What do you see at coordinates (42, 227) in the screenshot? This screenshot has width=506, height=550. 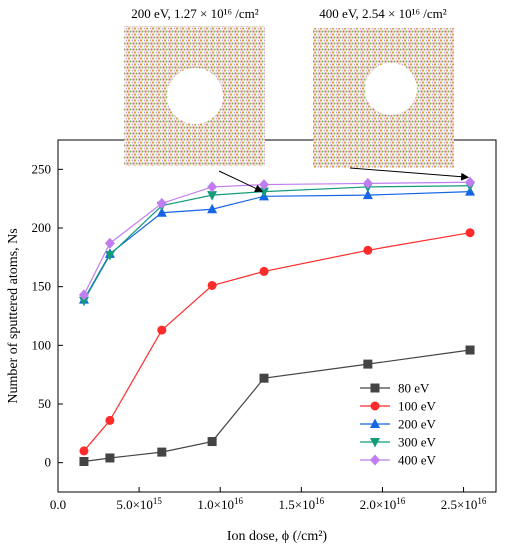 I see `y-tick-label: 200` at bounding box center [42, 227].